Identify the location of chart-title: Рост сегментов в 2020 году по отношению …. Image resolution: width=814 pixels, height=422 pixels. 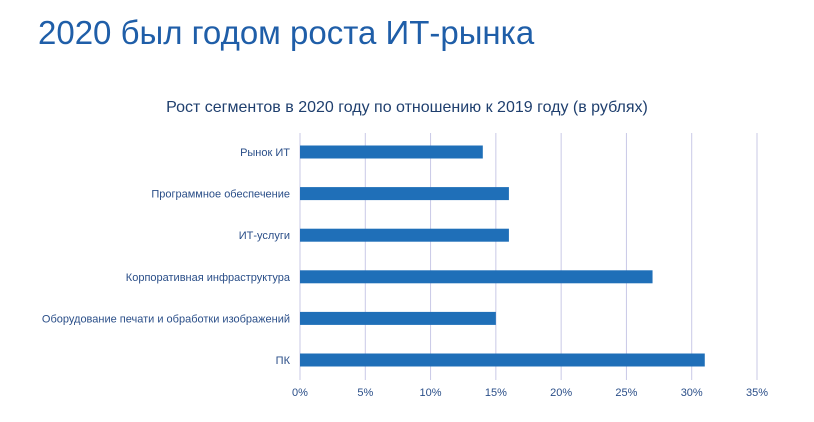
(407, 107).